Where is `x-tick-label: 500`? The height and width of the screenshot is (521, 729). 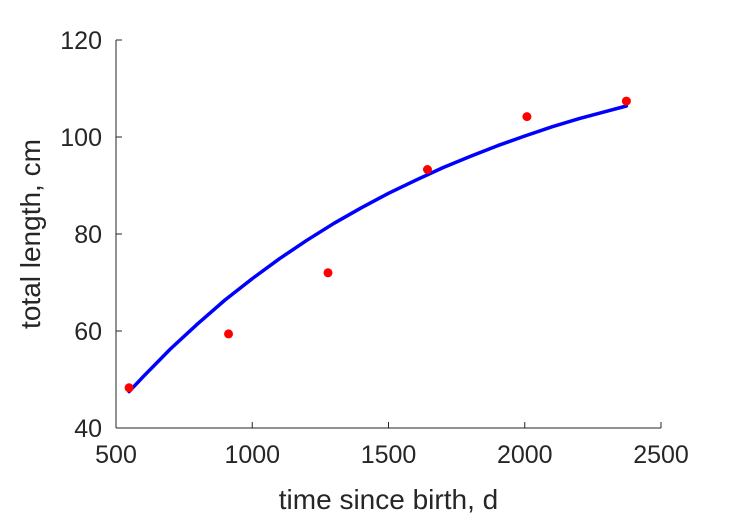
x-tick-label: 500 is located at coordinates (116, 455).